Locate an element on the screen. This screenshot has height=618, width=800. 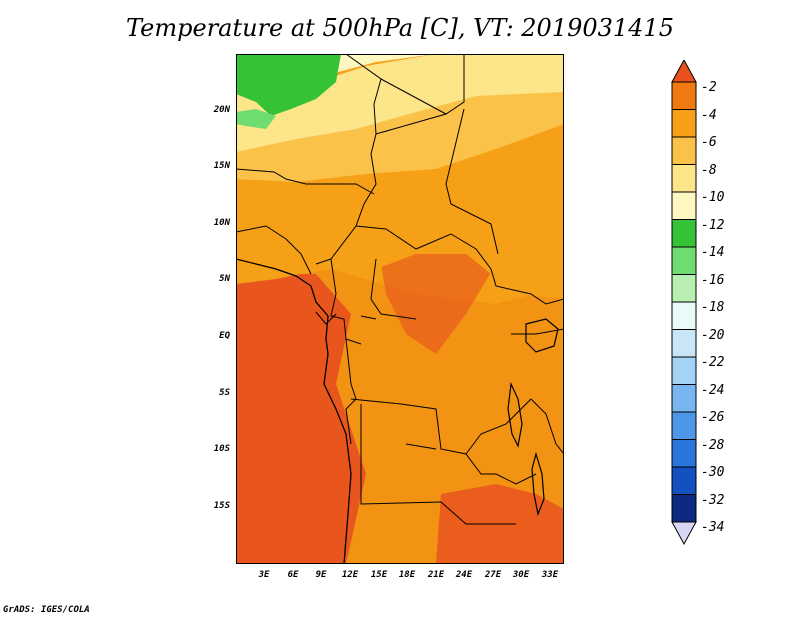
band-minus10 is located at coordinates (400, 103).